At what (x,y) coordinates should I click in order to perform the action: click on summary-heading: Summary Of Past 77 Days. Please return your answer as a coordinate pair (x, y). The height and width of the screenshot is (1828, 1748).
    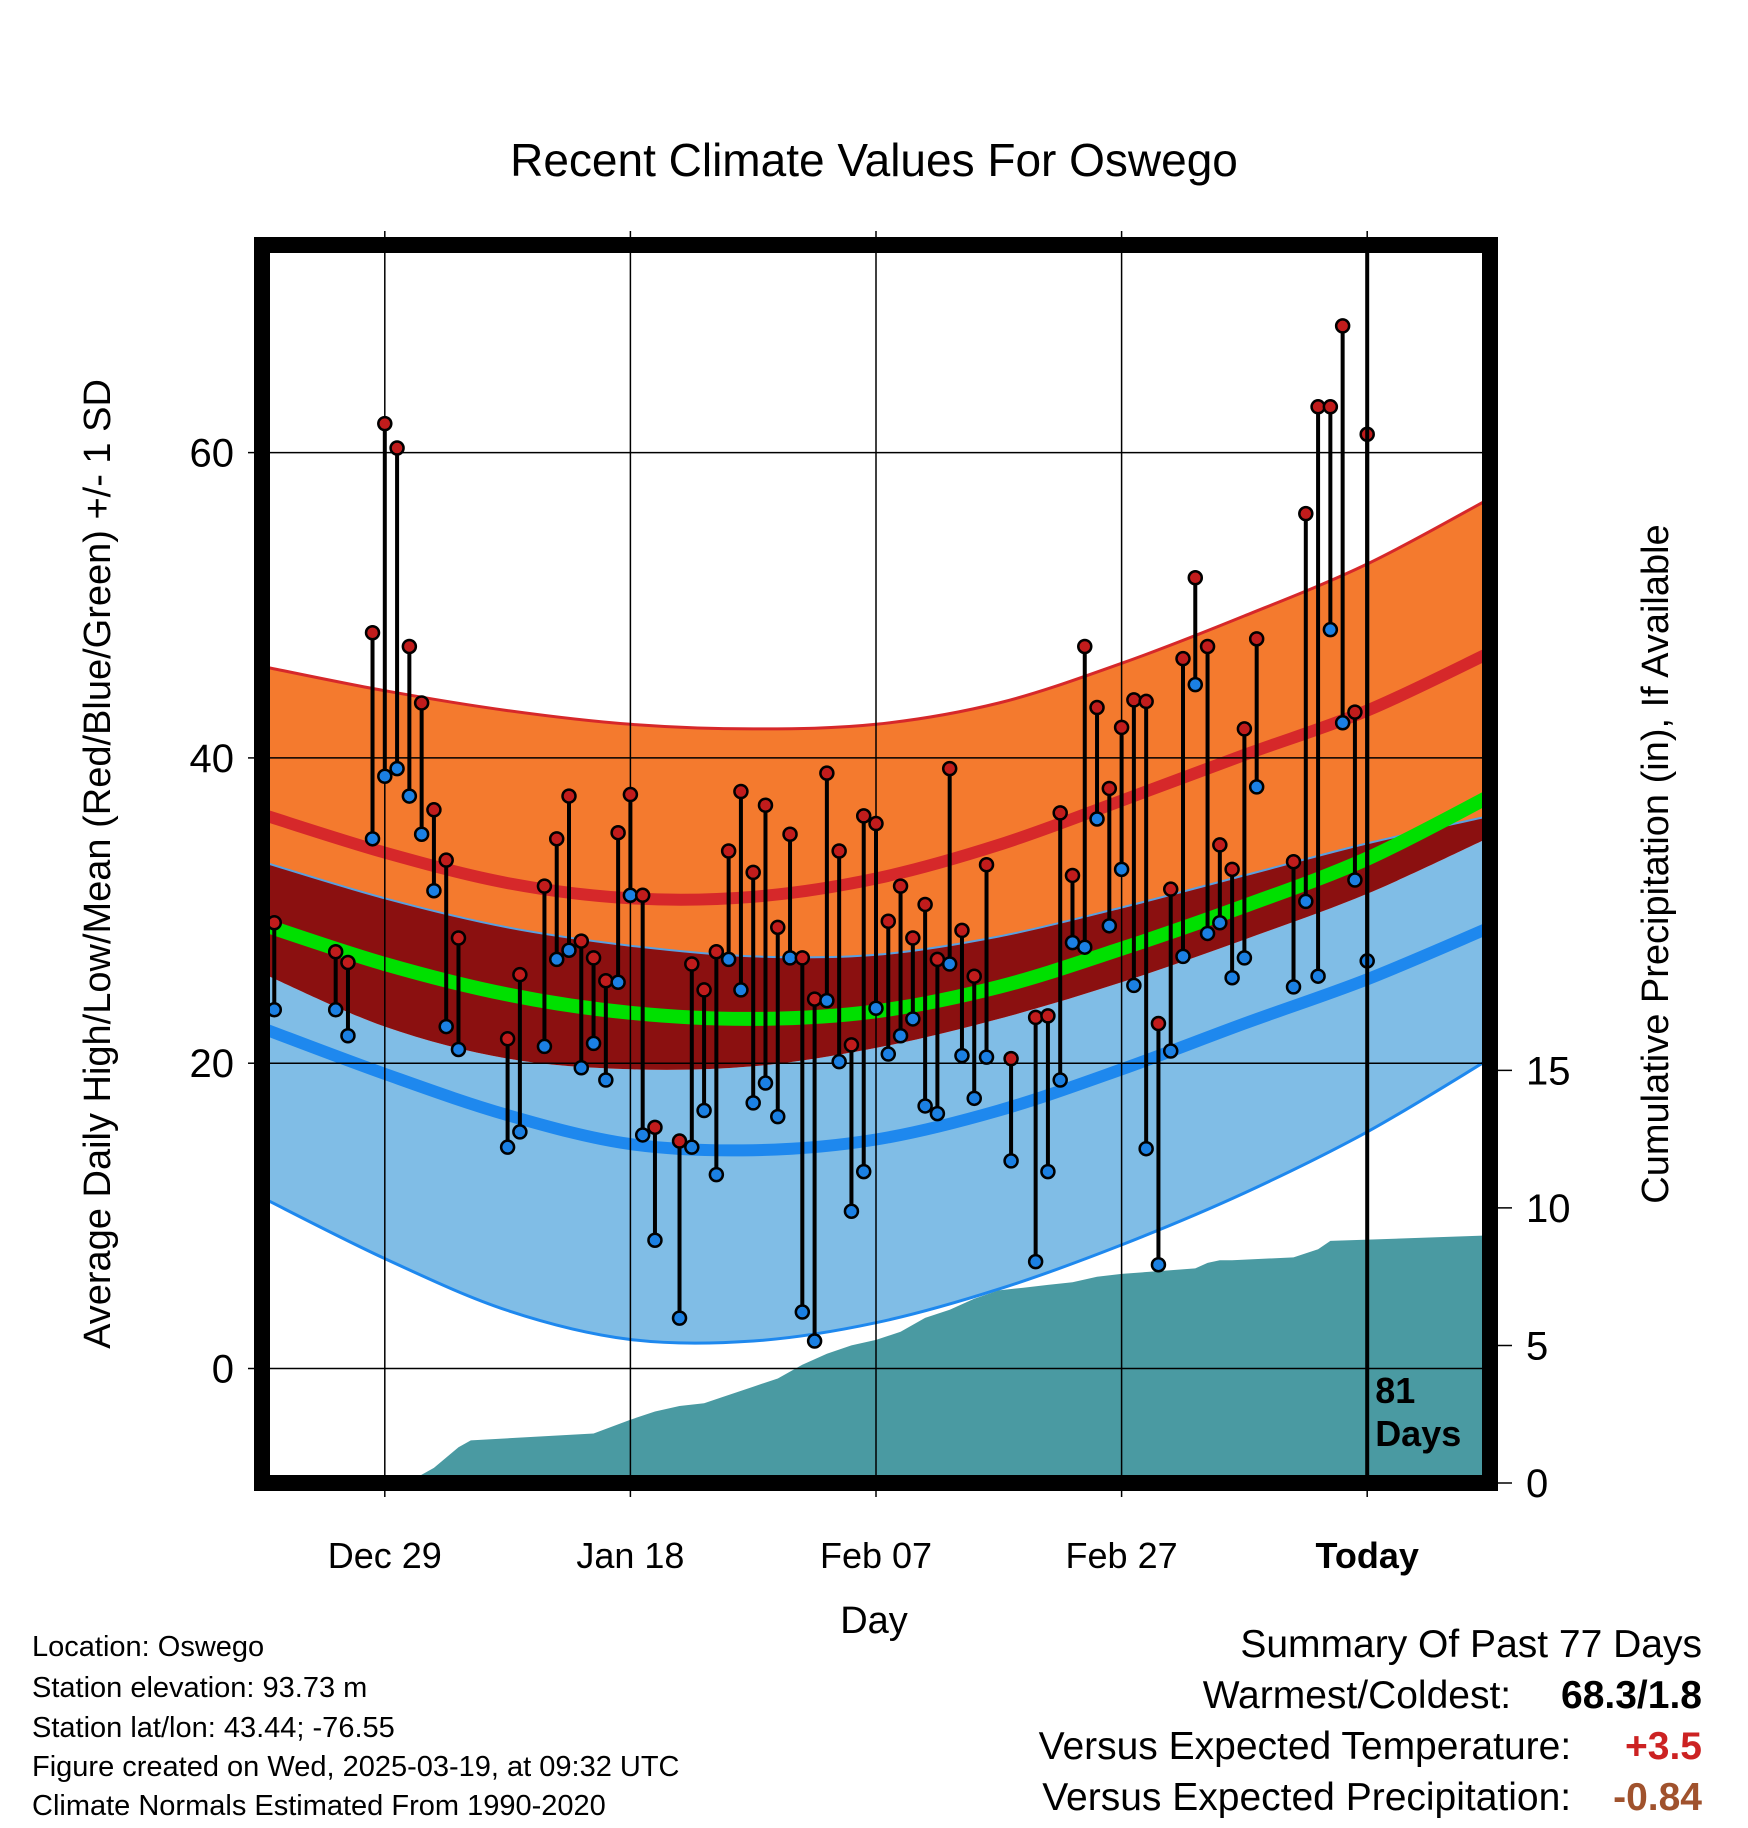
    Looking at the image, I should click on (1471, 1644).